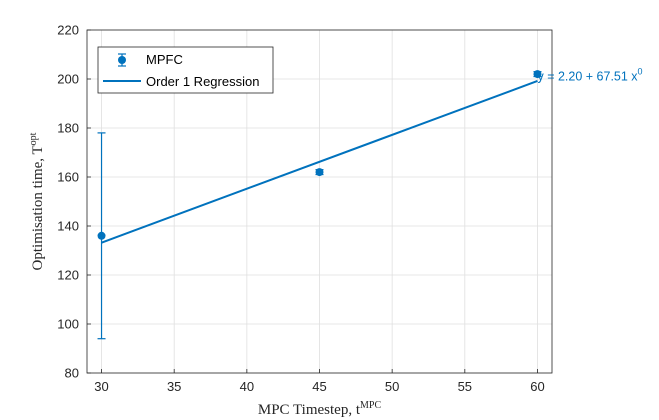  What do you see at coordinates (202, 81) in the screenshot?
I see `legend-label-regression: Order 1 Regression` at bounding box center [202, 81].